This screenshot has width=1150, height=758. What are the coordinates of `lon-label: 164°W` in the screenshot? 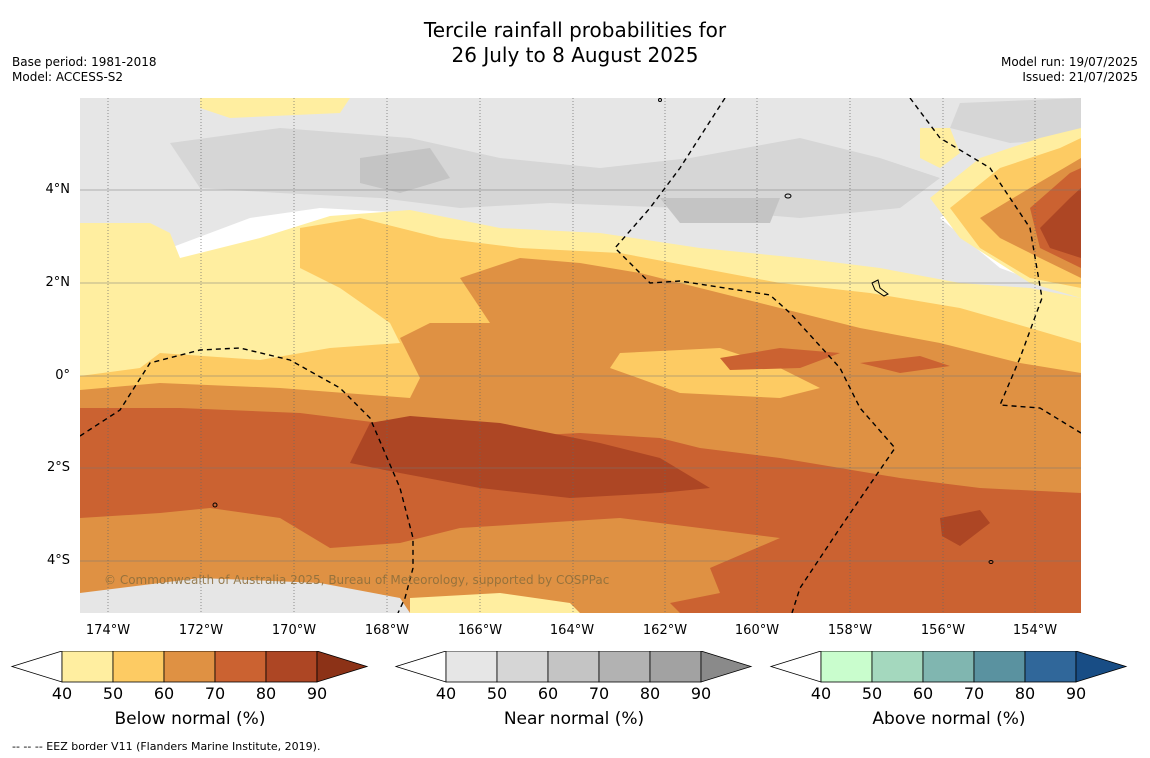 It's located at (572, 630).